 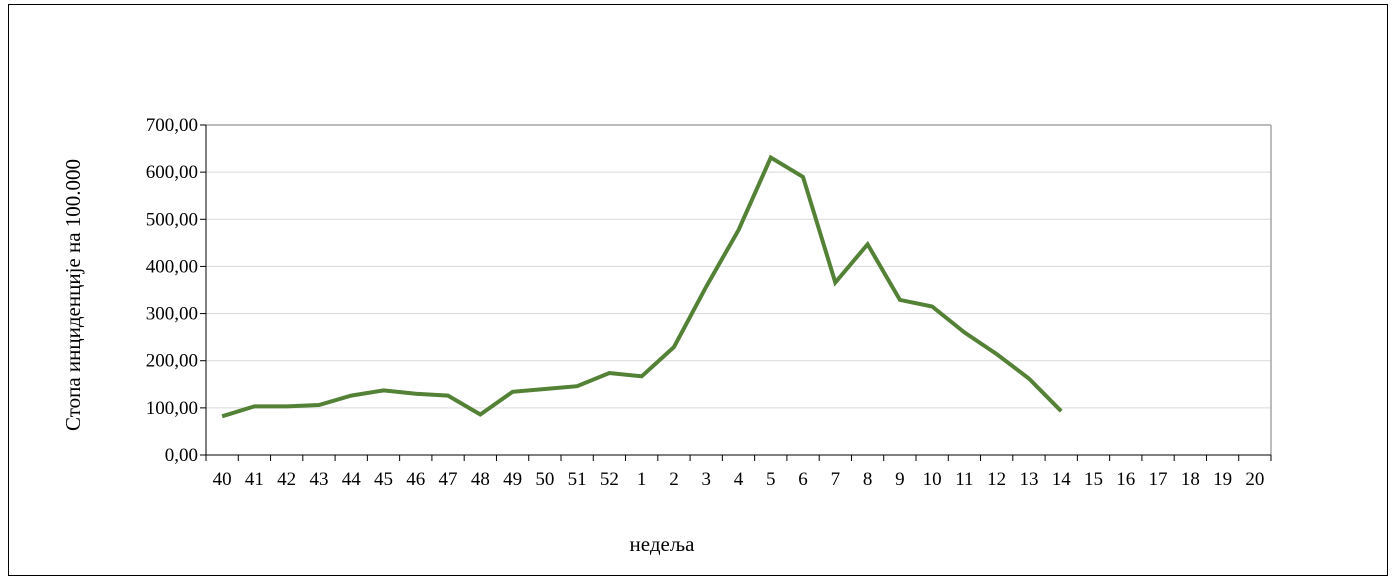 I want to click on x-tick-label: 15, so click(x=1093, y=479).